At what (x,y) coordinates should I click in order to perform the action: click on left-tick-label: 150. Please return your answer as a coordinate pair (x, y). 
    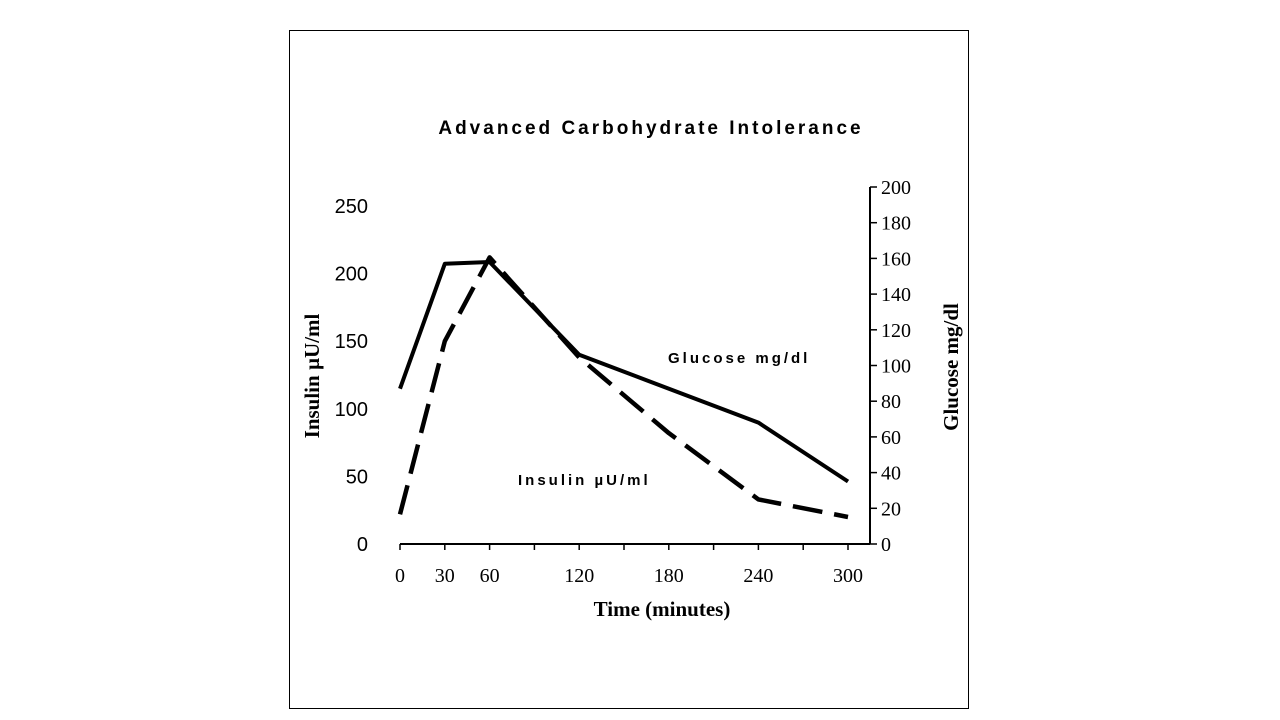
    Looking at the image, I should click on (351, 342).